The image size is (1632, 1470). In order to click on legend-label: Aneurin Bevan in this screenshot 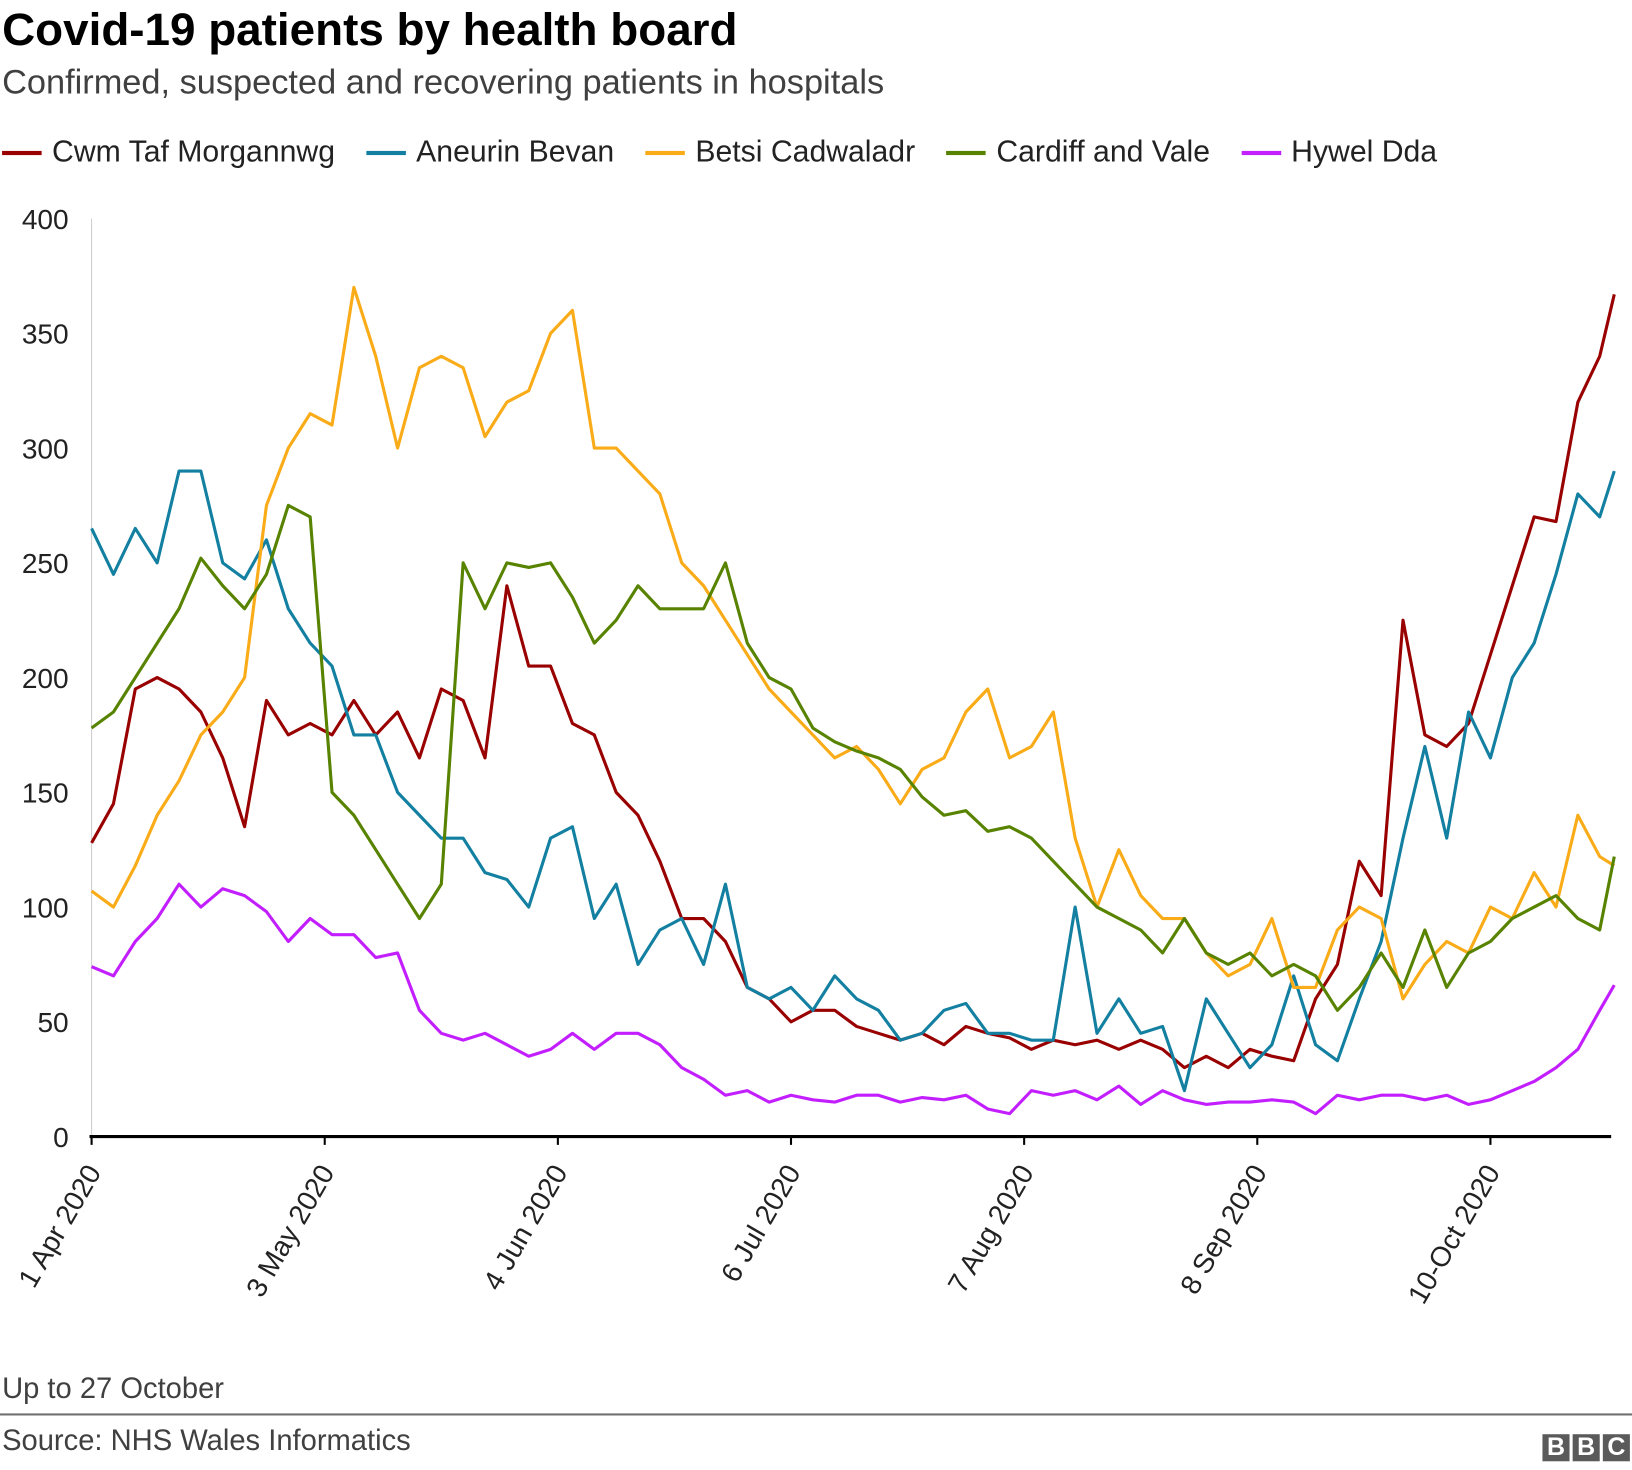, I will do `click(515, 152)`.